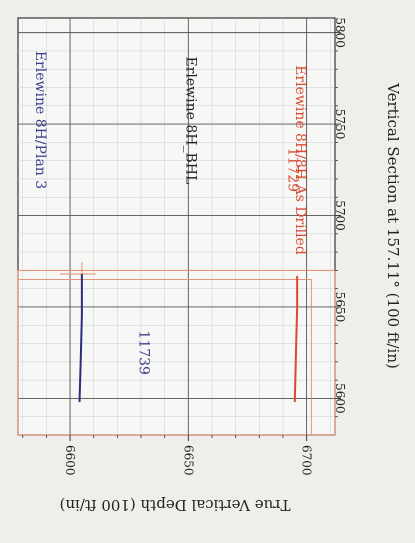  I want to click on y-axis-title: True Vertical Depth (100 ft/in), so click(175, 505).